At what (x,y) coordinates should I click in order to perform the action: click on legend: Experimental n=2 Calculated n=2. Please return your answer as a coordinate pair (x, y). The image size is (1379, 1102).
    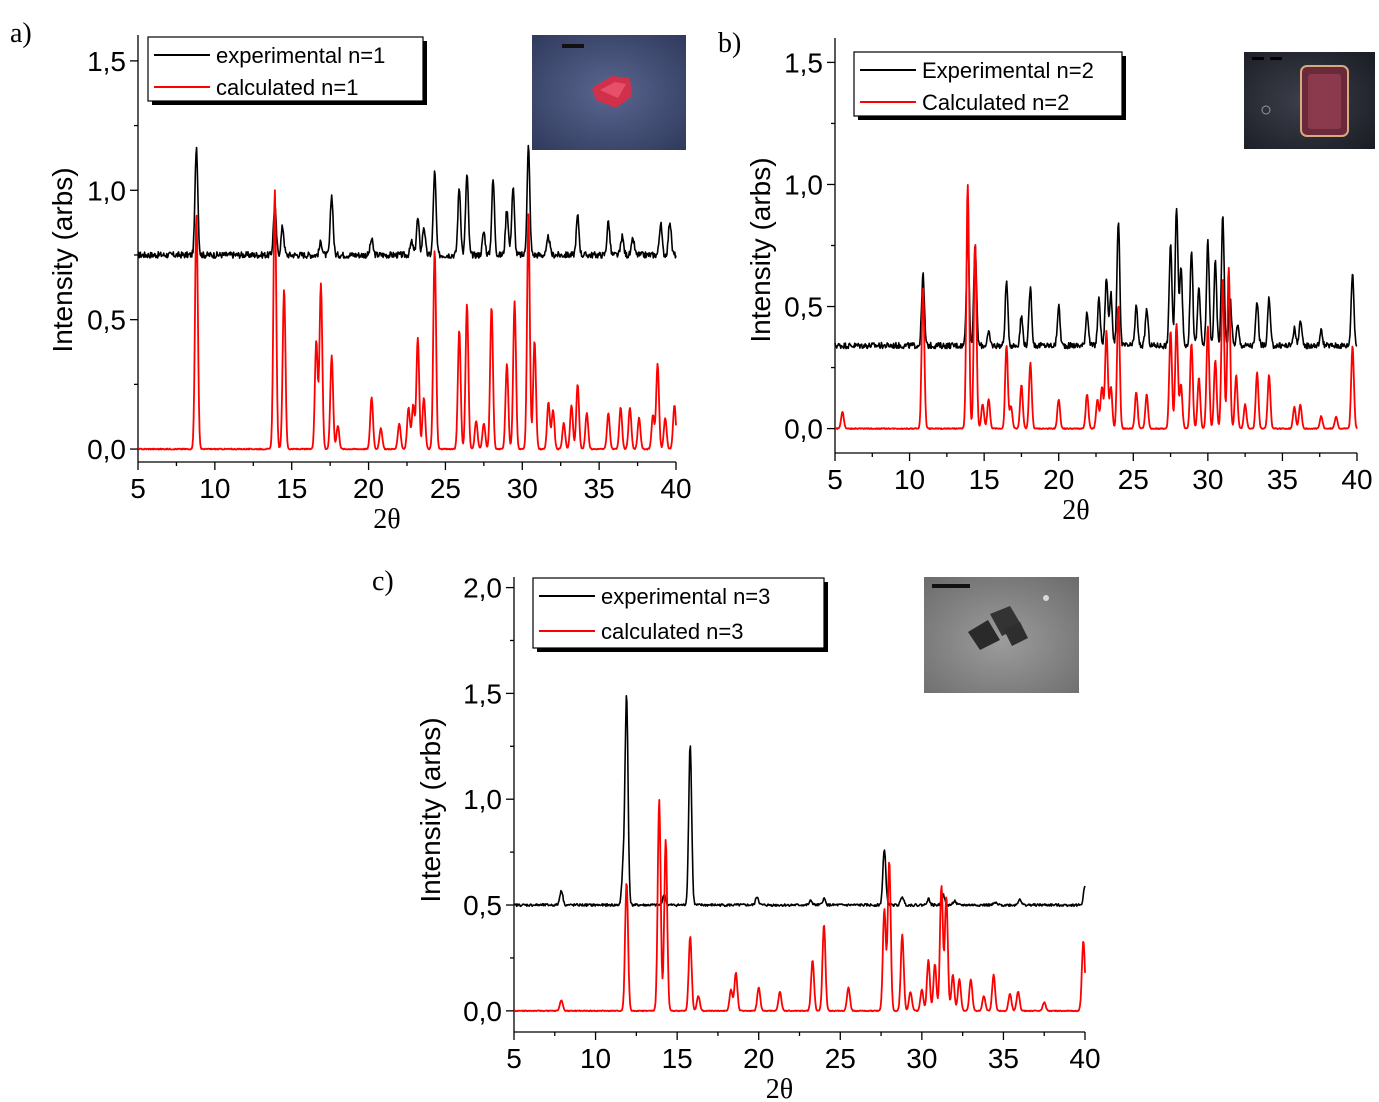
    Looking at the image, I should click on (989, 85).